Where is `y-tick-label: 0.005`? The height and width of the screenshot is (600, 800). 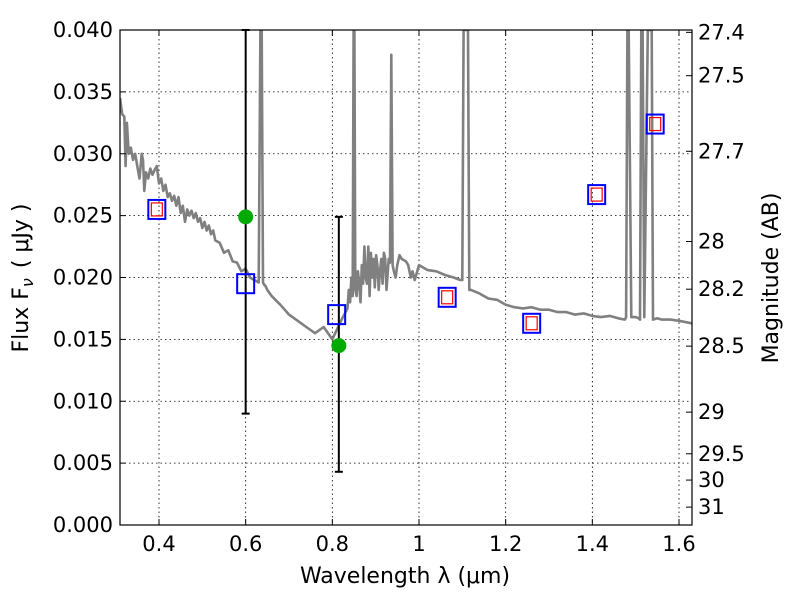 y-tick-label: 0.005 is located at coordinates (83, 463).